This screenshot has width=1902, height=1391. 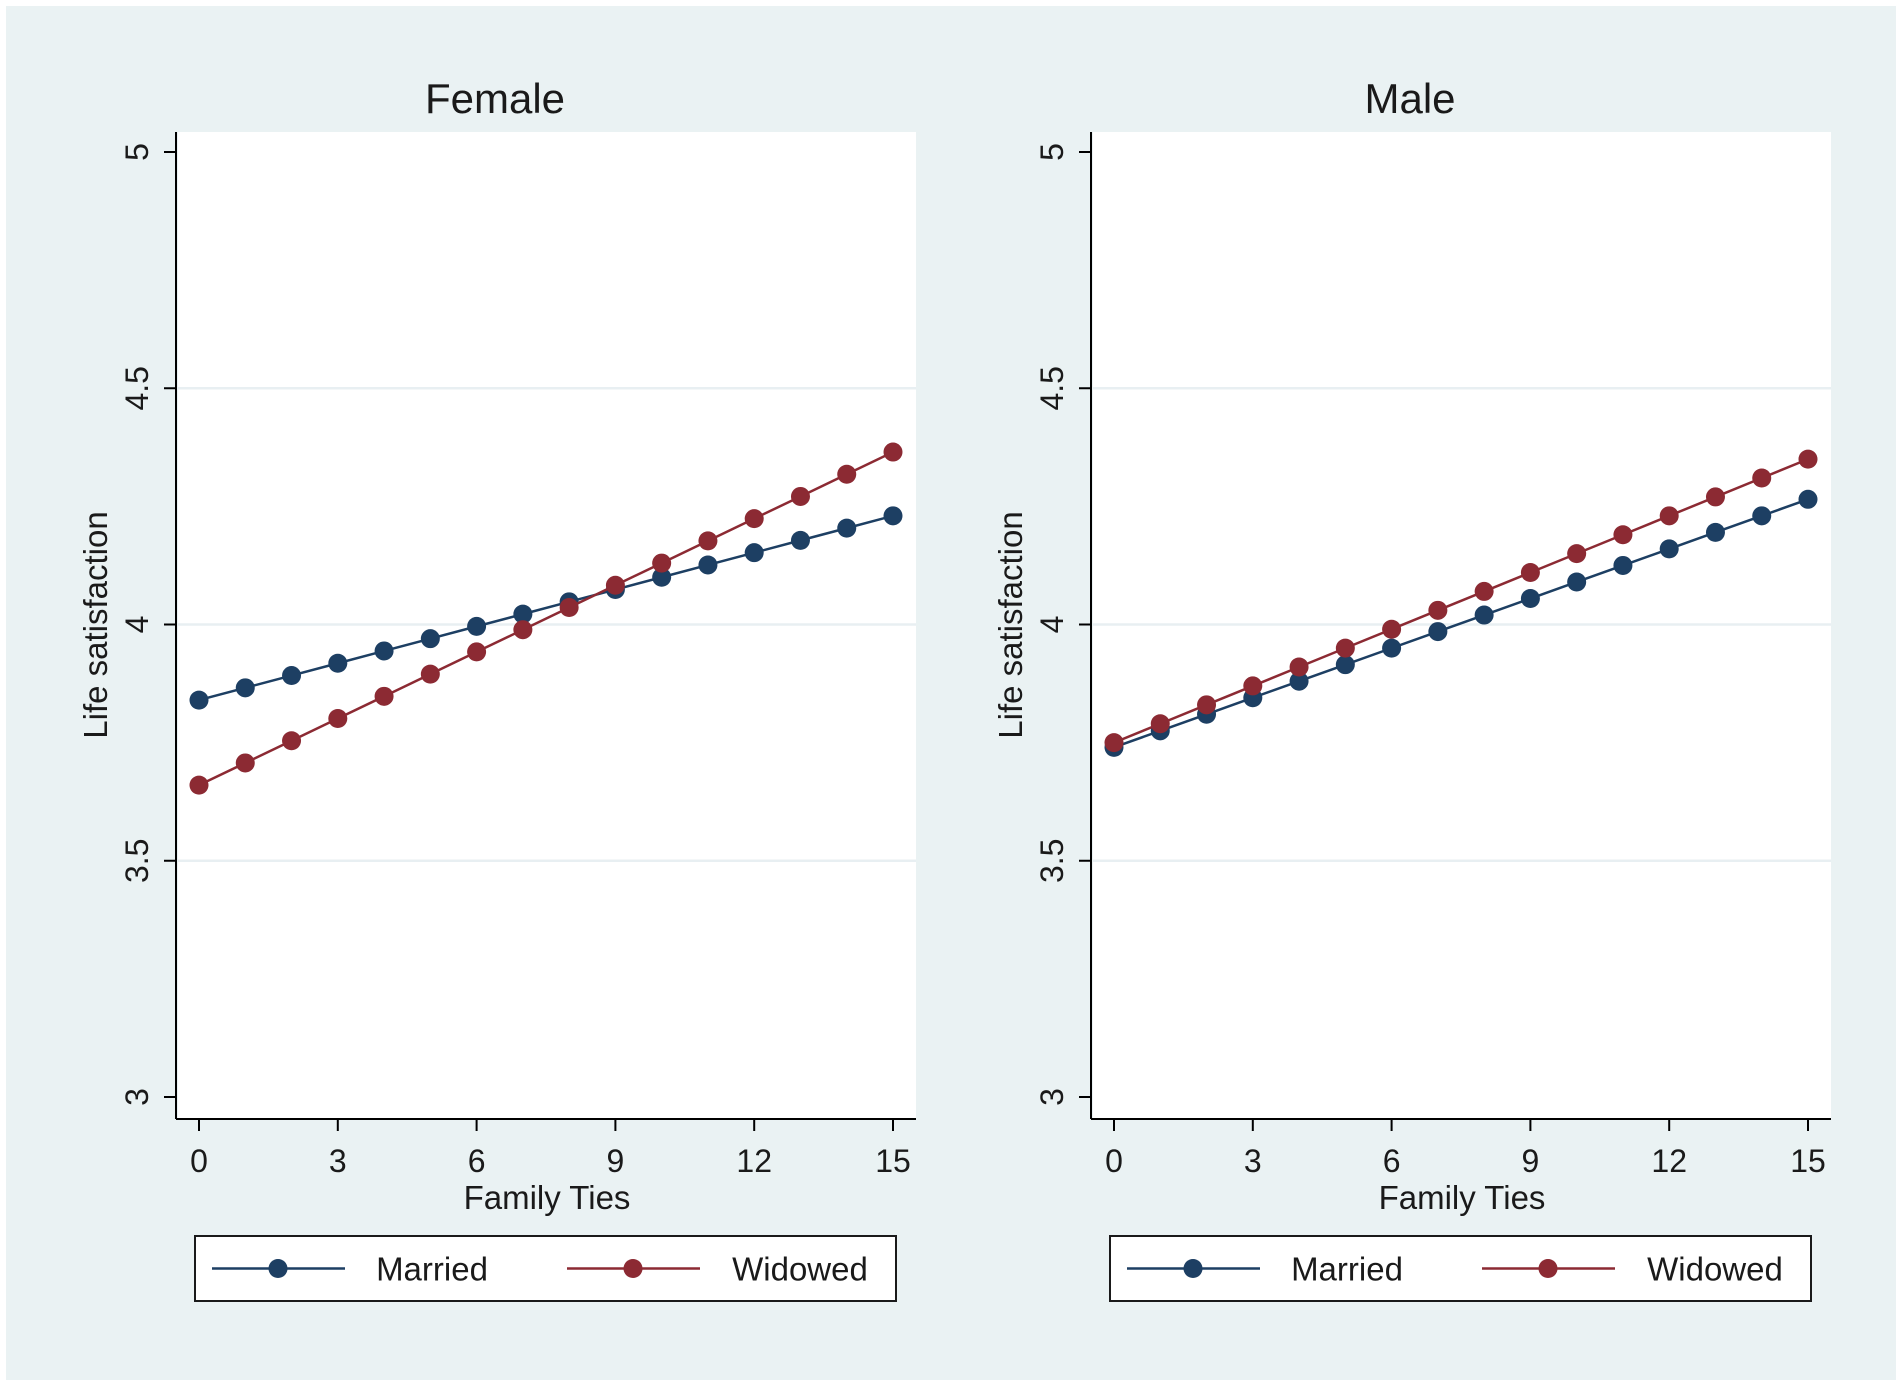 I want to click on legend-label-married: Married, so click(x=432, y=1269).